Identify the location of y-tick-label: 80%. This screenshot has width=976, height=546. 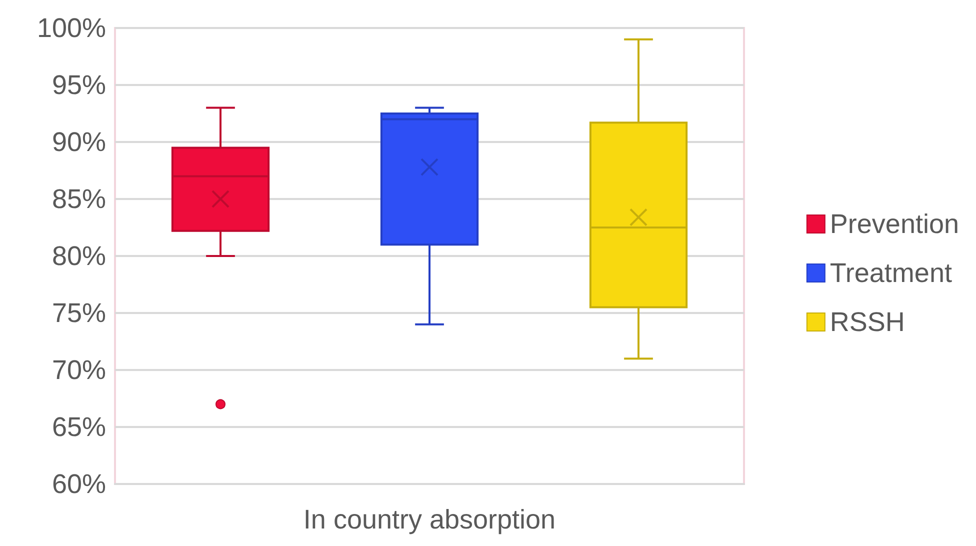
(79, 256).